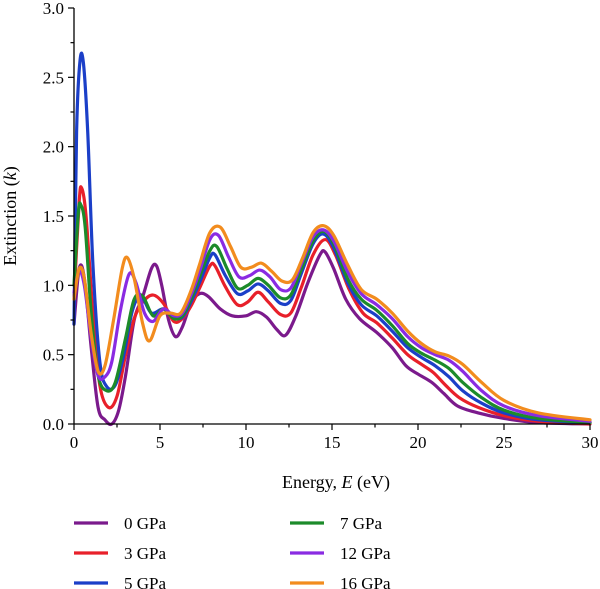 This screenshot has height=589, width=600. Describe the element at coordinates (145, 581) in the screenshot. I see `legend-label-2: 5 GPa` at that location.